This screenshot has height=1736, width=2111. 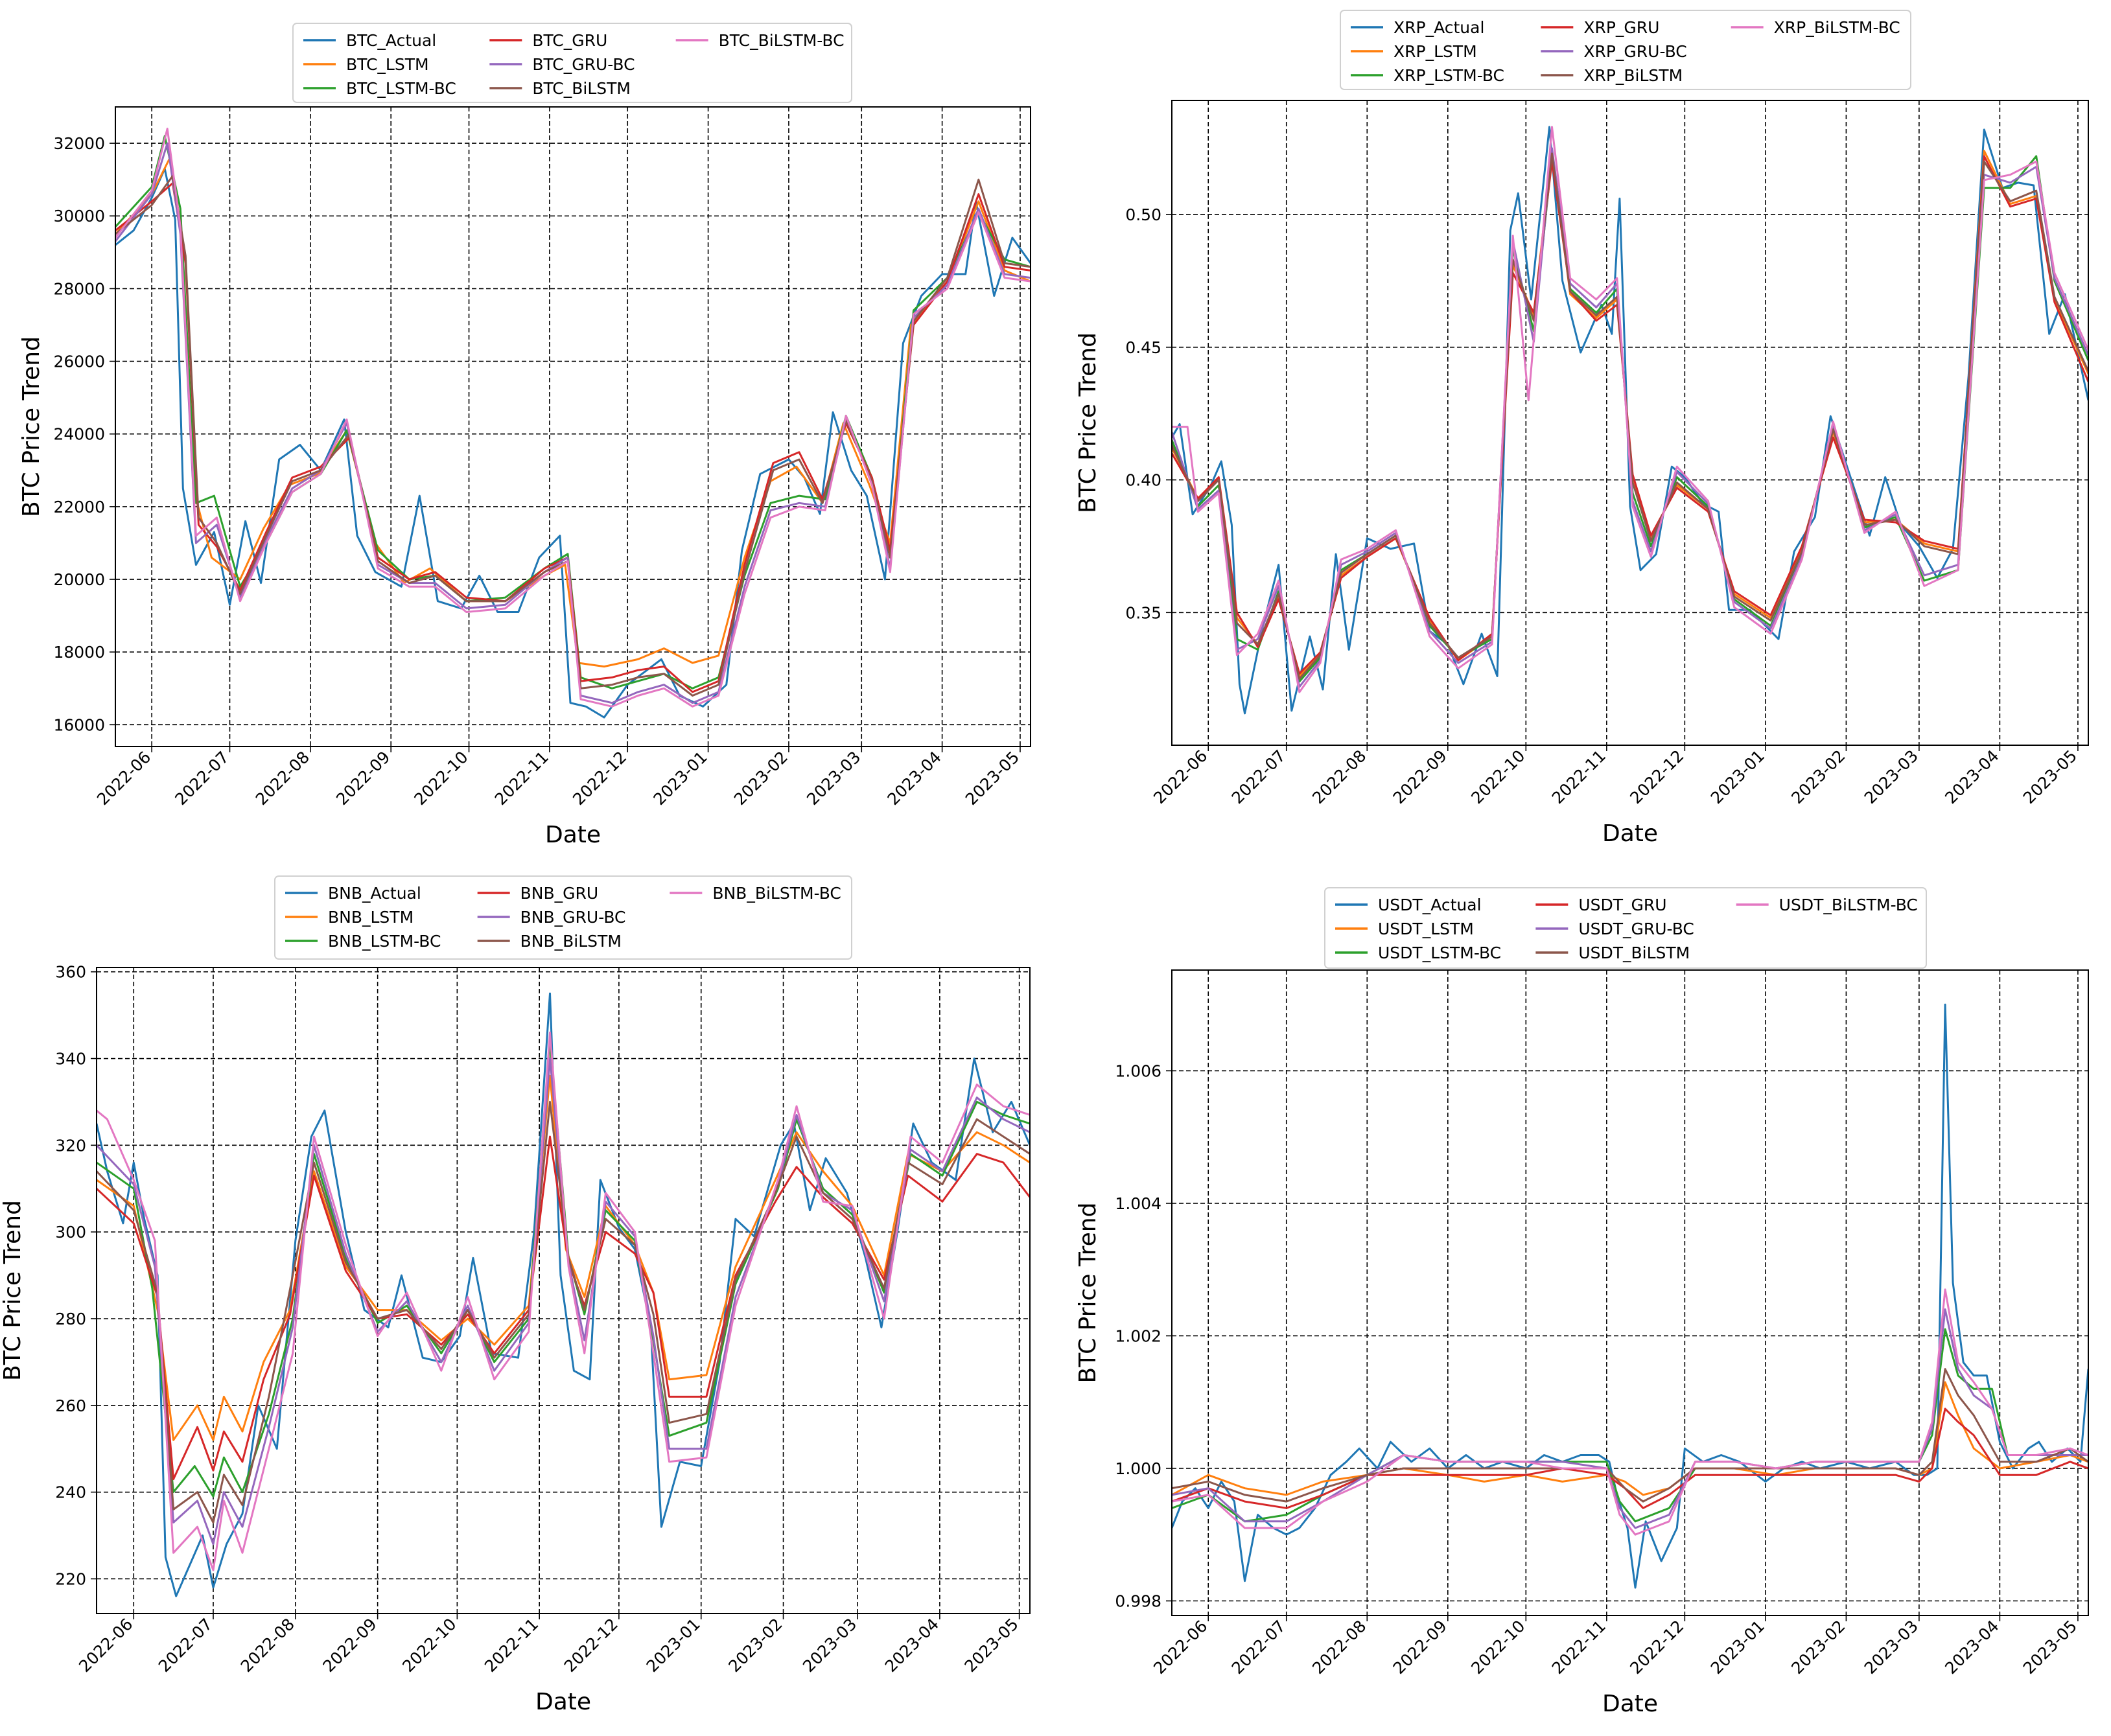 I want to click on legend-entry: USDT_LSTM-BC, so click(x=1439, y=952).